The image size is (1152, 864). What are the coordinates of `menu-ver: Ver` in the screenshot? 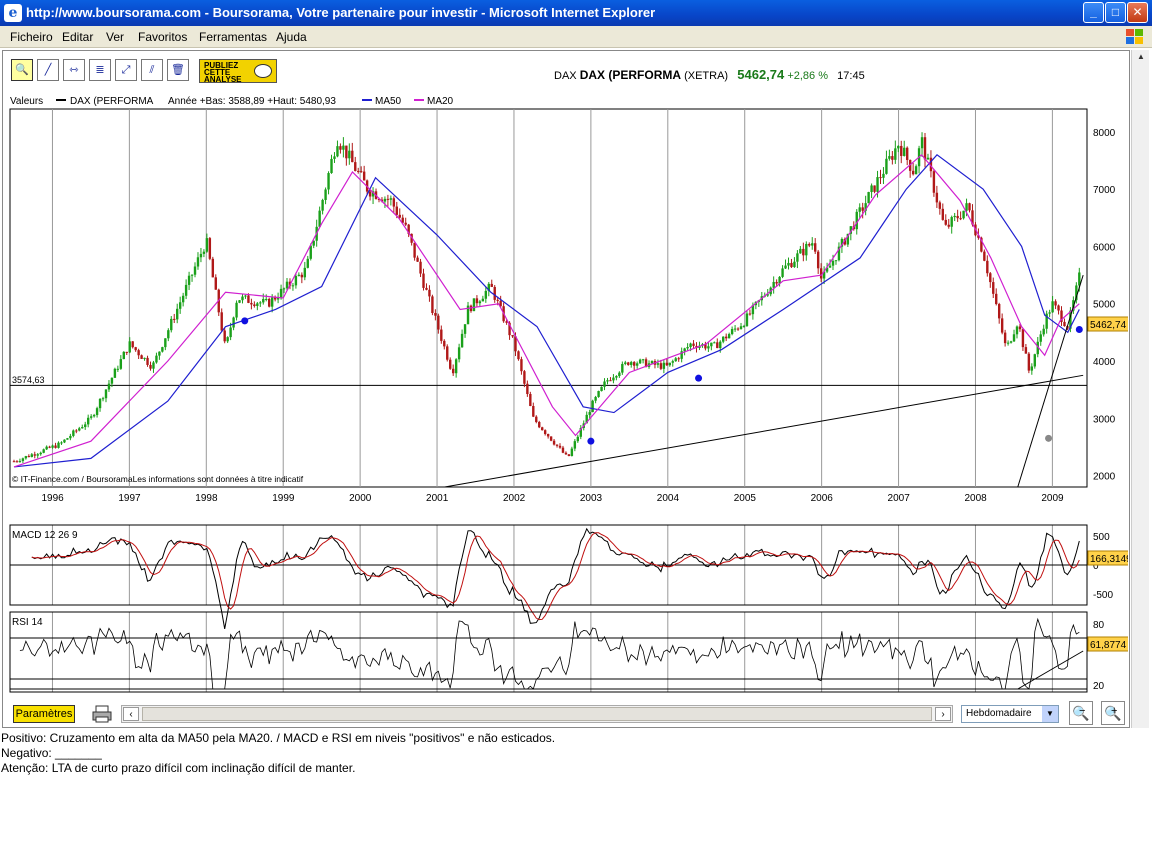 It's located at (115, 37).